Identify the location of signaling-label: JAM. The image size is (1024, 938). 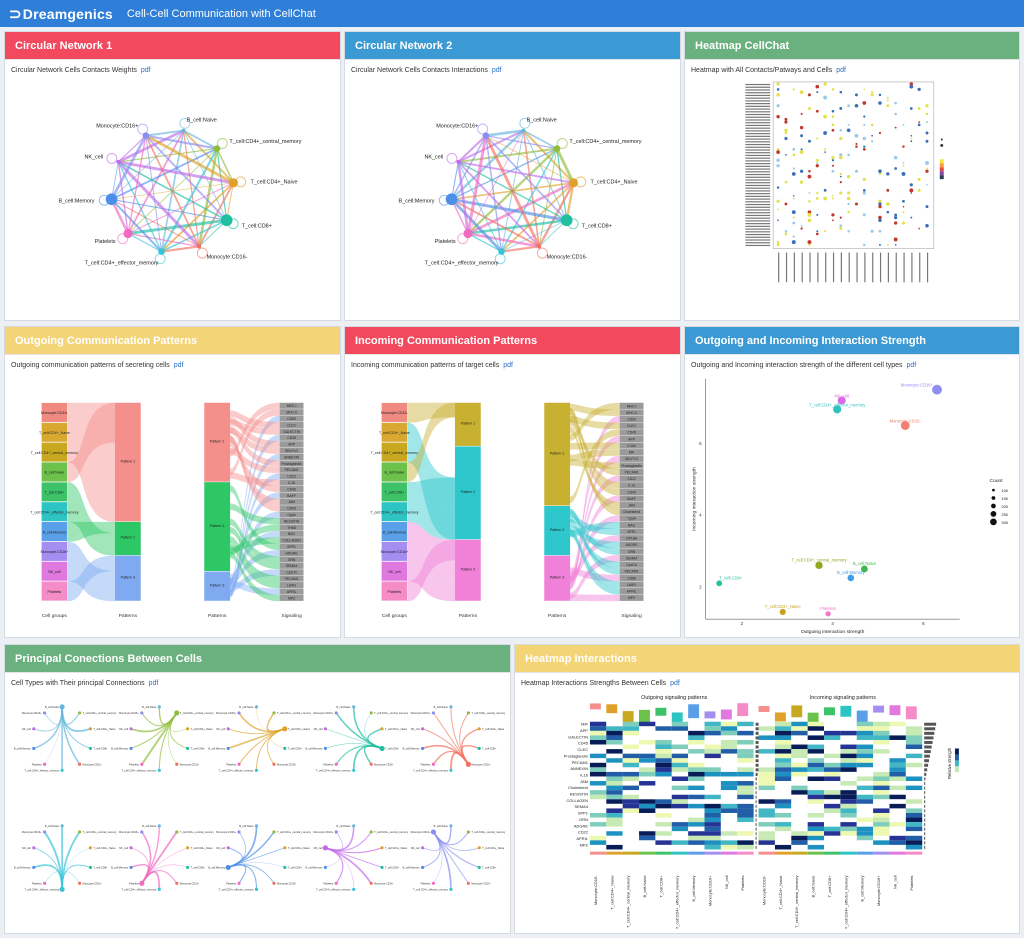
(631, 506).